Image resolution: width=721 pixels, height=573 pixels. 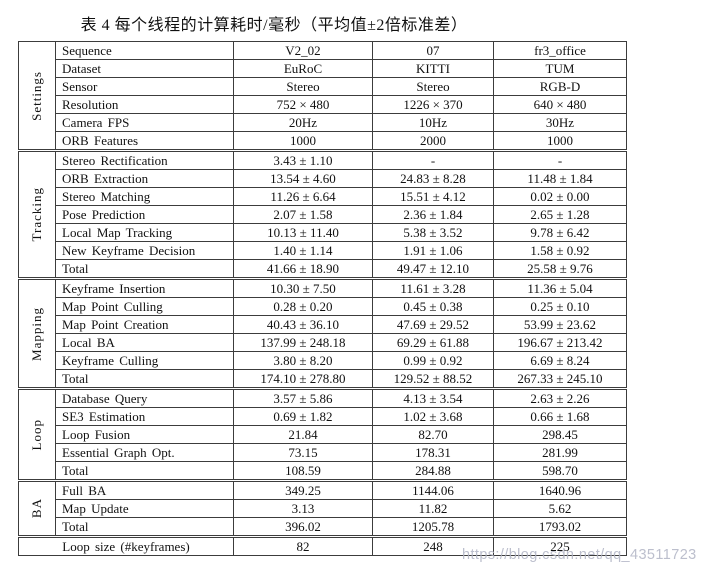 What do you see at coordinates (432, 509) in the screenshot?
I see `value-cell: 11.82` at bounding box center [432, 509].